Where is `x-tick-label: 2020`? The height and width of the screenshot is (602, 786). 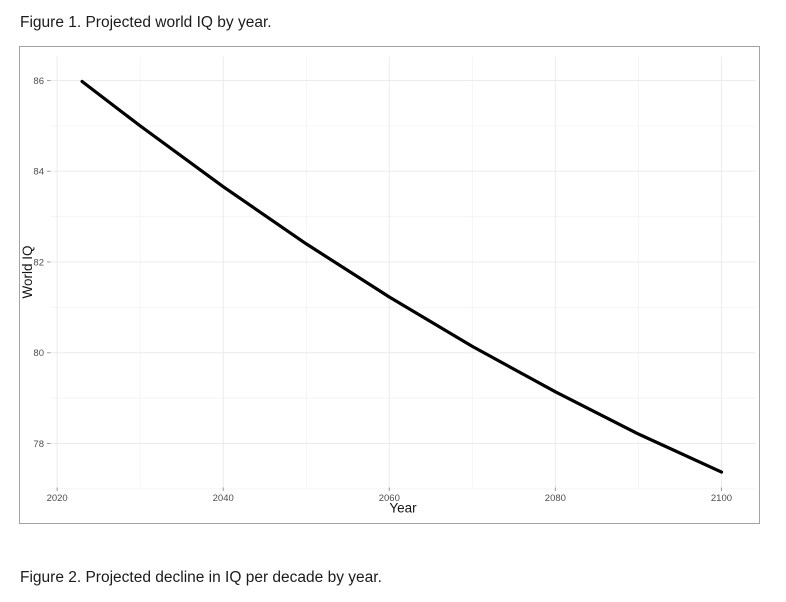
x-tick-label: 2020 is located at coordinates (57, 498).